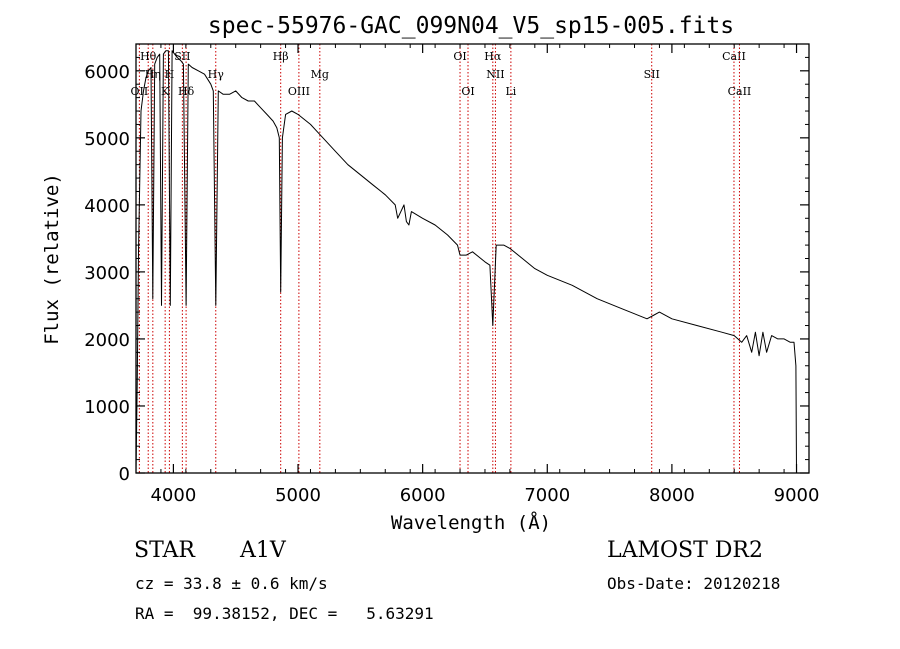 The height and width of the screenshot is (649, 900). Describe the element at coordinates (170, 74) in the screenshot. I see `line-marker-label-4: H` at that location.